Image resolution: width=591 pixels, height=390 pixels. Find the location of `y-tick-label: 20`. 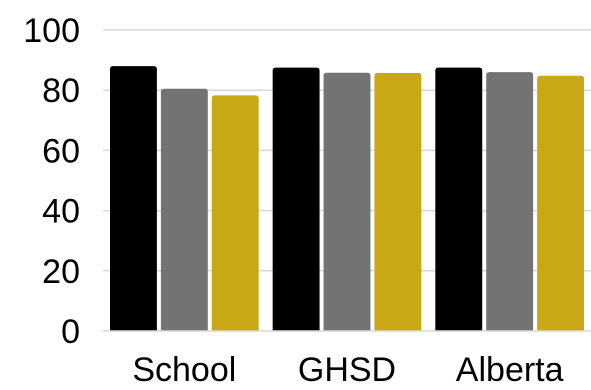

y-tick-label: 20 is located at coordinates (61, 272).